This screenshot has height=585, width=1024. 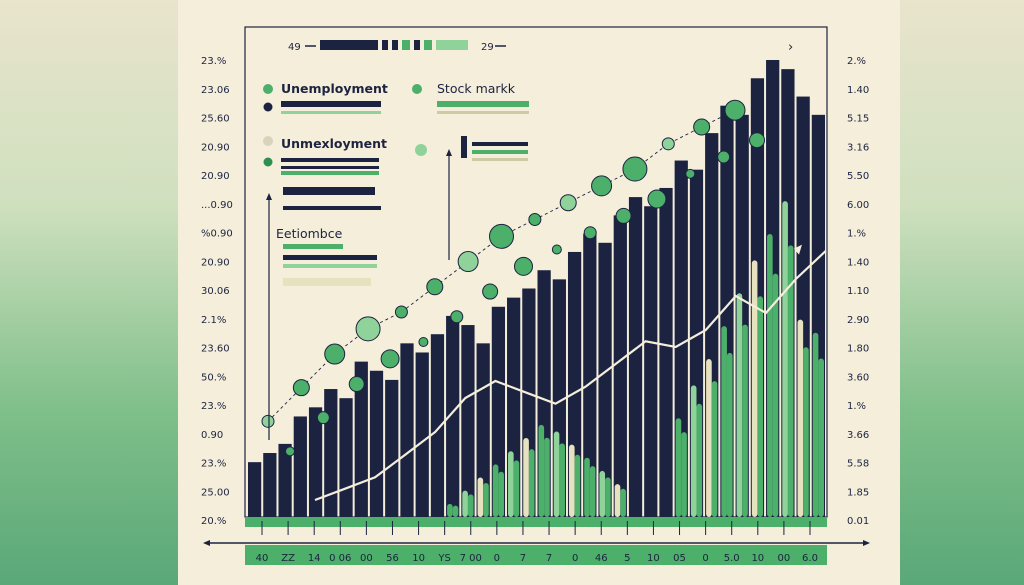 I want to click on x-tick-label: 0, so click(x=575, y=558).